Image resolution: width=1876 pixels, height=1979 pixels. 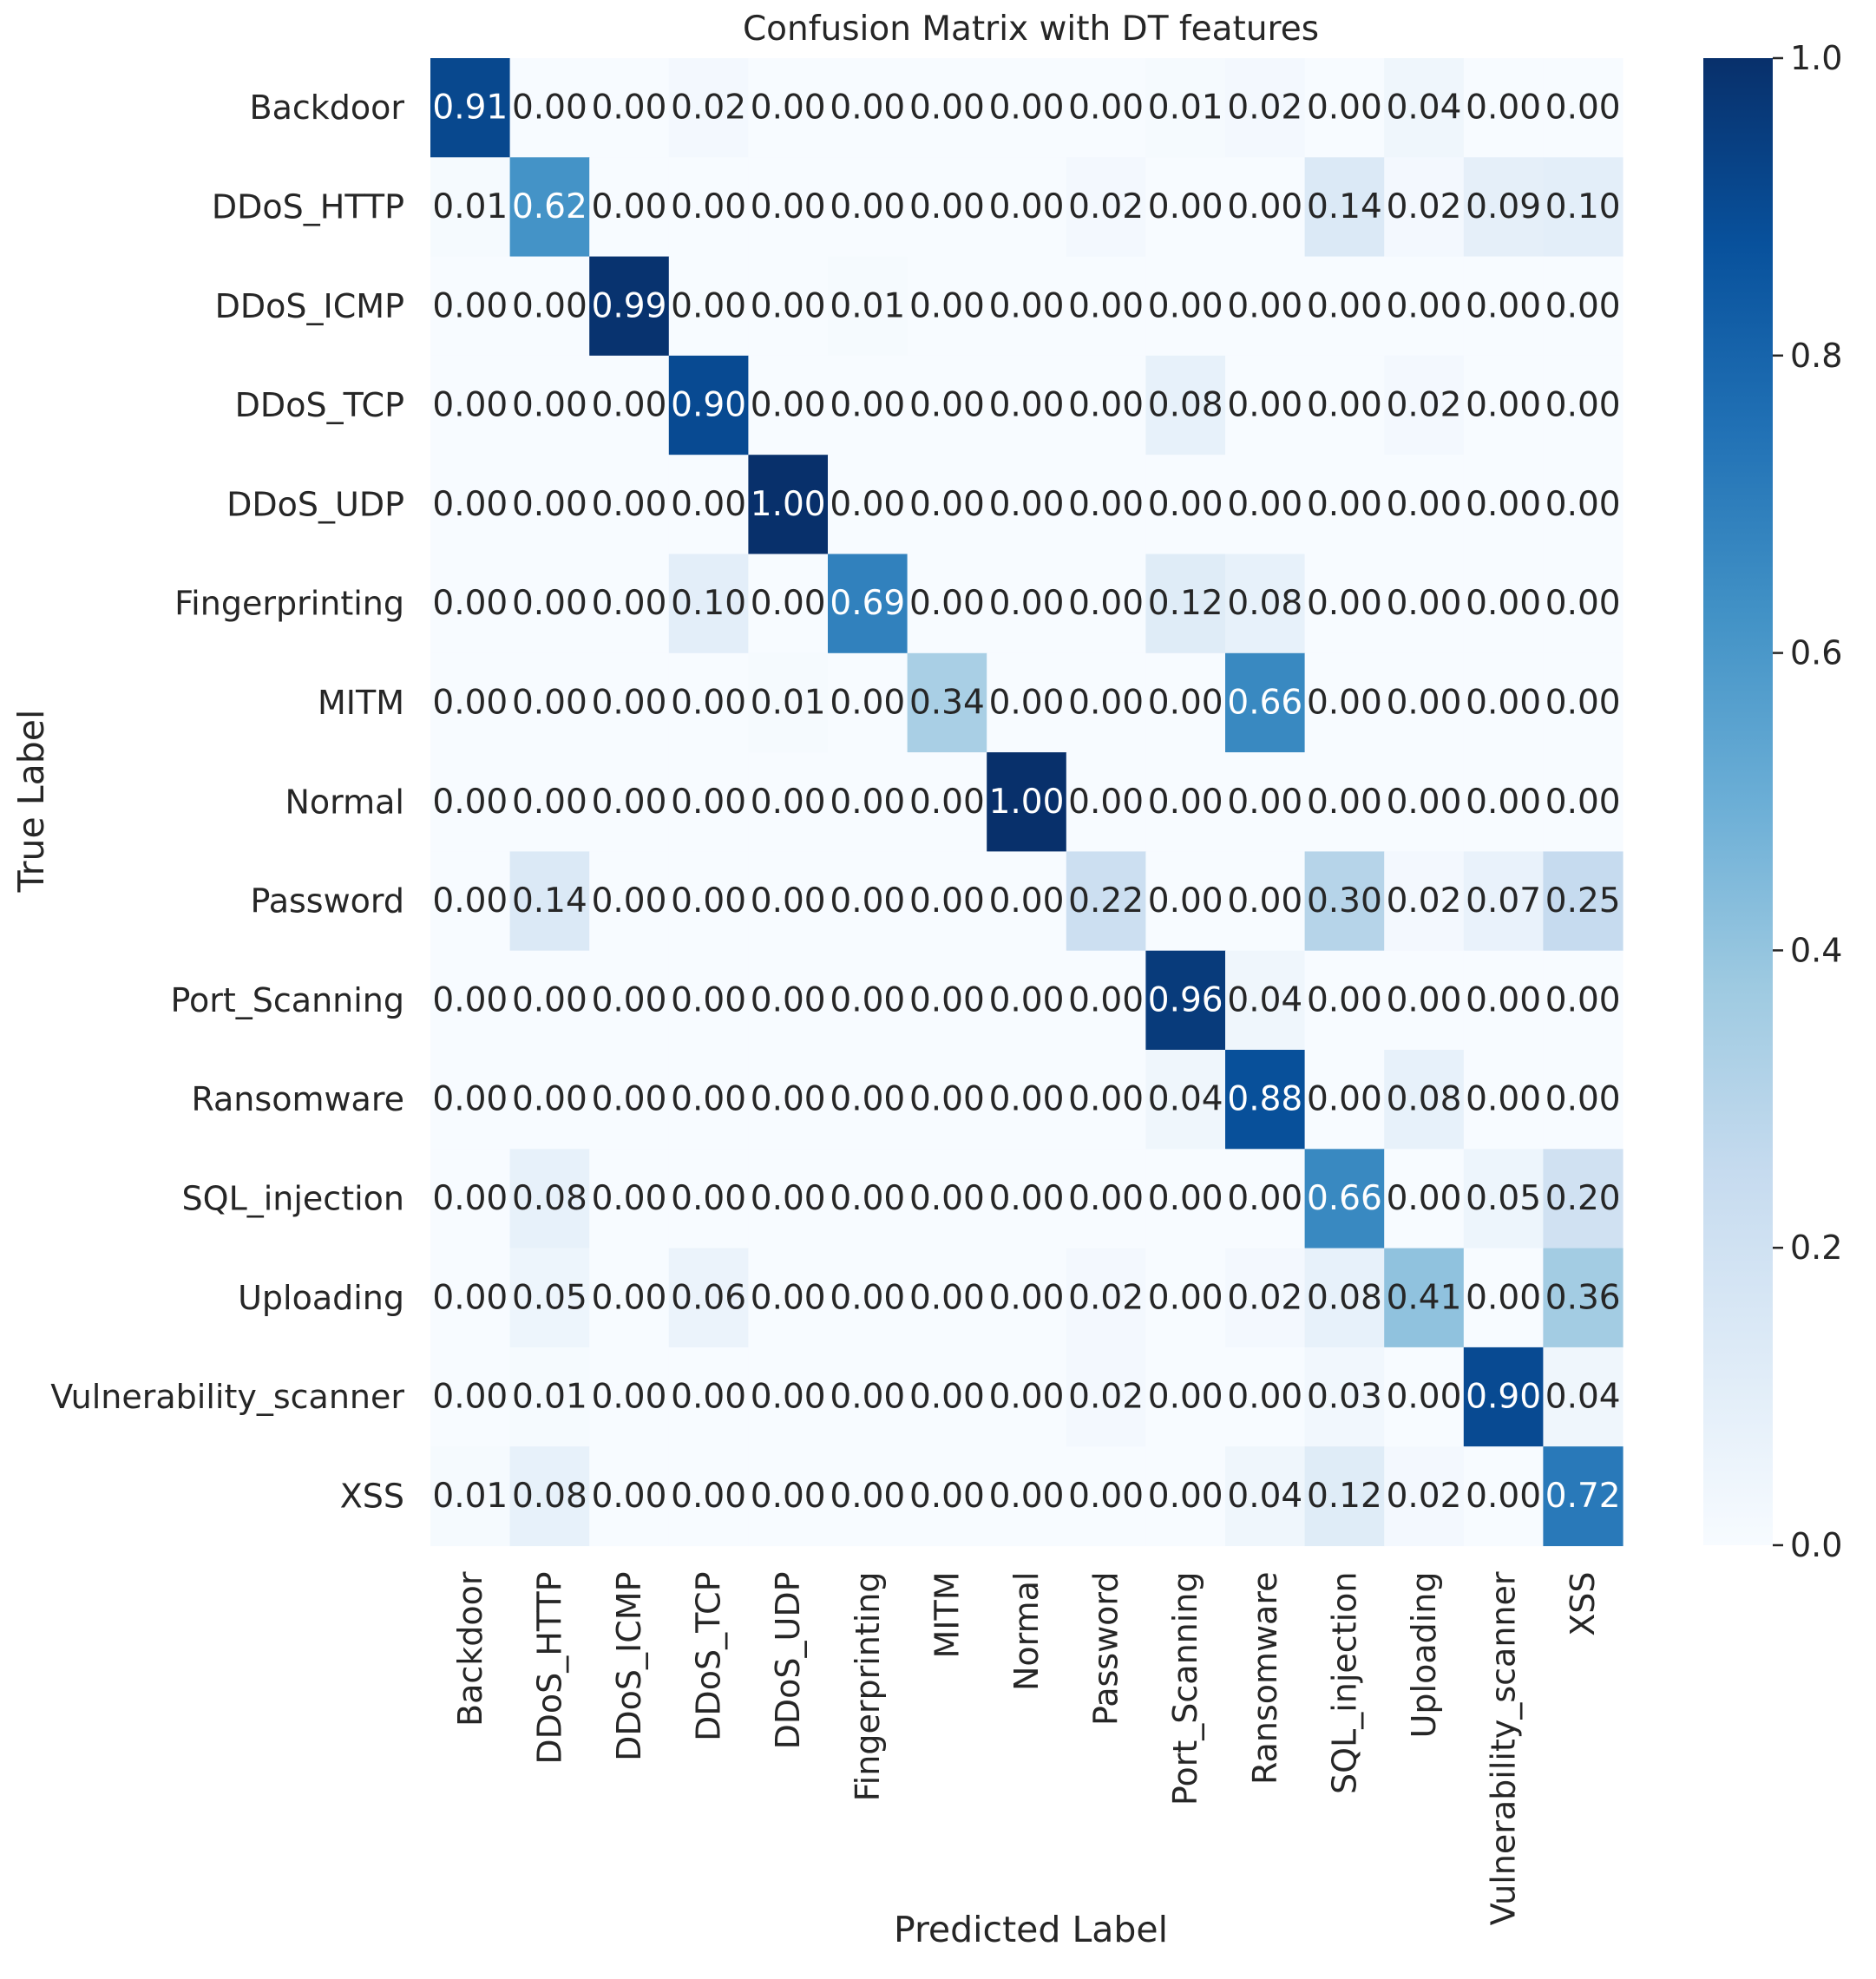 What do you see at coordinates (709, 1656) in the screenshot?
I see `x-tick-label: DDoS_TCP` at bounding box center [709, 1656].